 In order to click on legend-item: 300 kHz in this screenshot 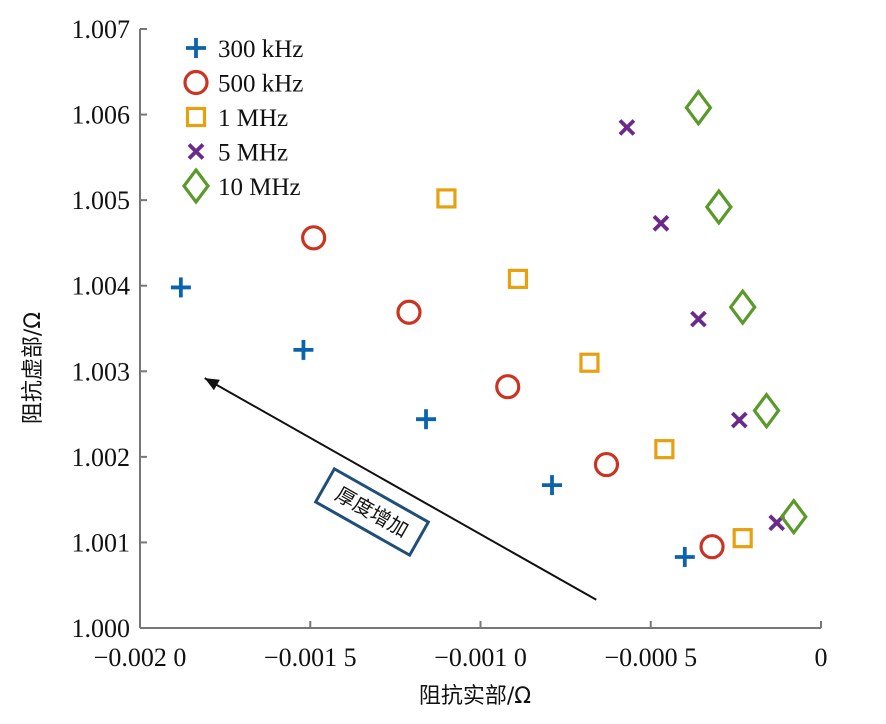, I will do `click(244, 49)`.